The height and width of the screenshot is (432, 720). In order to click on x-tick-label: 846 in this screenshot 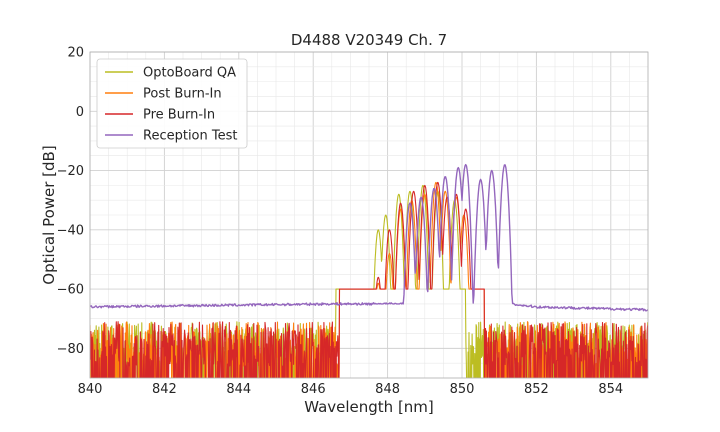, I will do `click(313, 389)`.